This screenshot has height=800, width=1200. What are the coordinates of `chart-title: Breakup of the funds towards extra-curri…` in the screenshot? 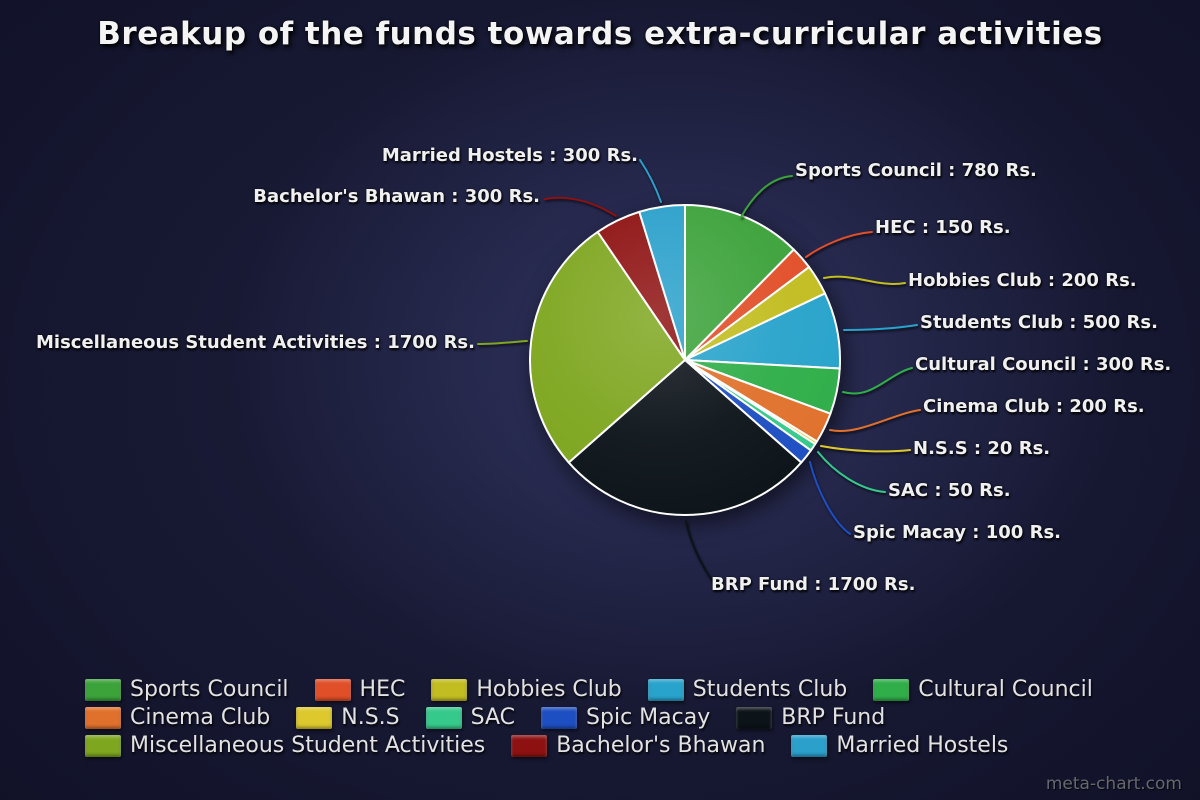 It's located at (600, 34).